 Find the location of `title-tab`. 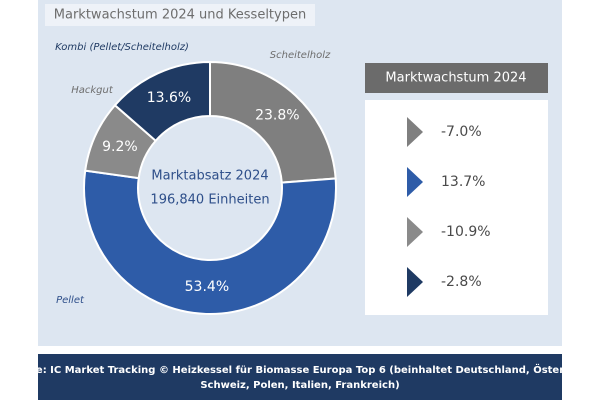

title-tab is located at coordinates (180, 15).